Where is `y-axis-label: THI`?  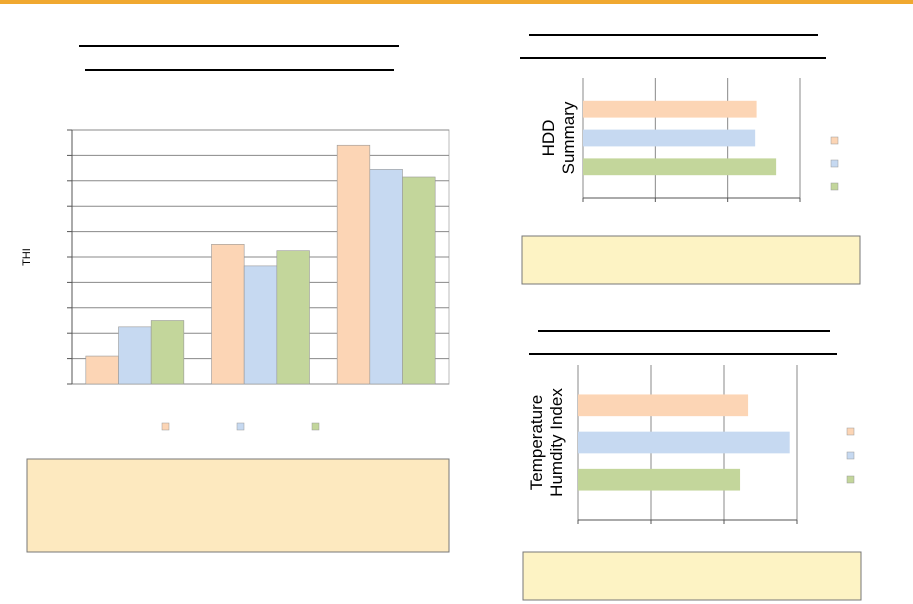
y-axis-label: THI is located at coordinates (27, 257).